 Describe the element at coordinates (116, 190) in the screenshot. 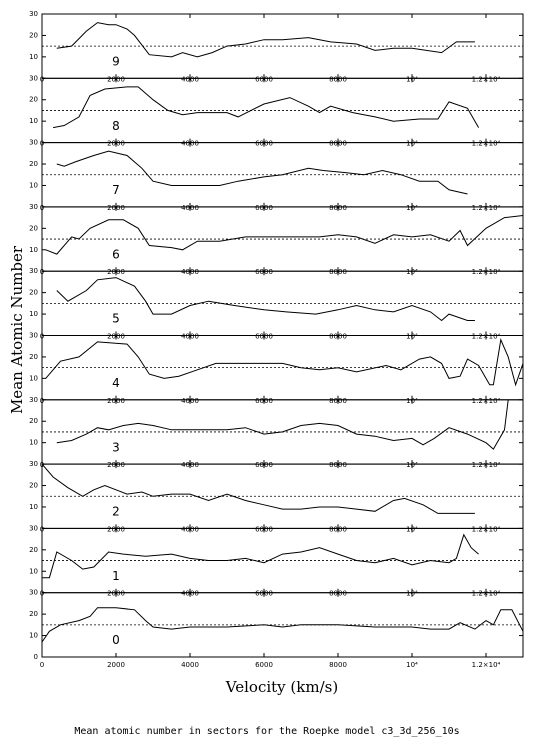

I see `panel-label: 7` at that location.